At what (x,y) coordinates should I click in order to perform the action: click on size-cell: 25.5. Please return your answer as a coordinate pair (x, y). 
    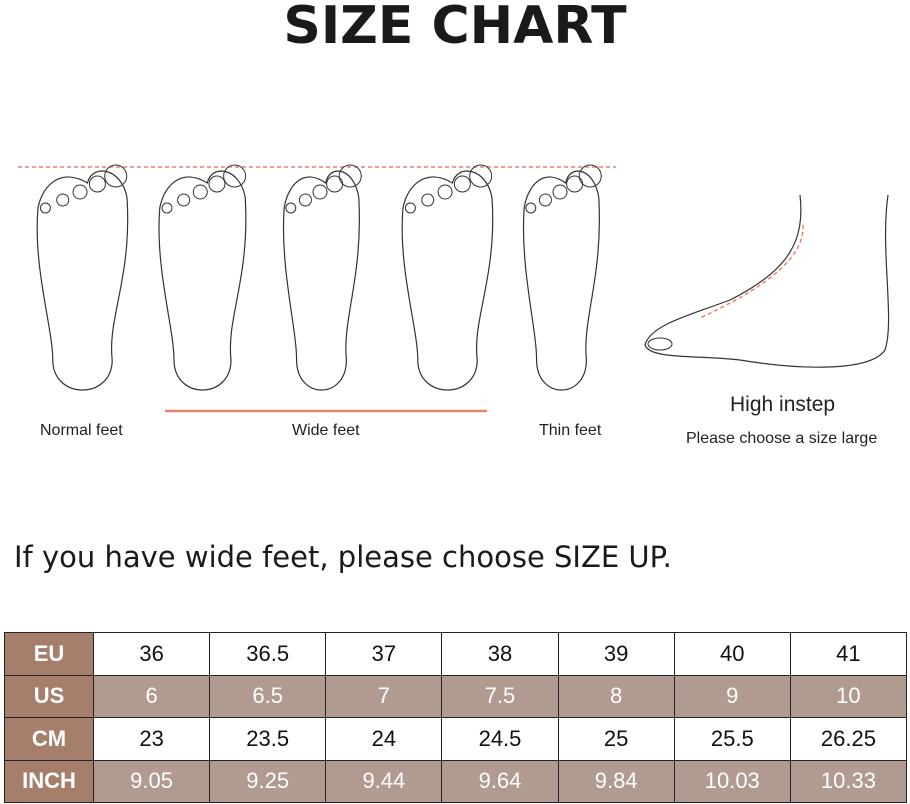
    Looking at the image, I should click on (732, 739).